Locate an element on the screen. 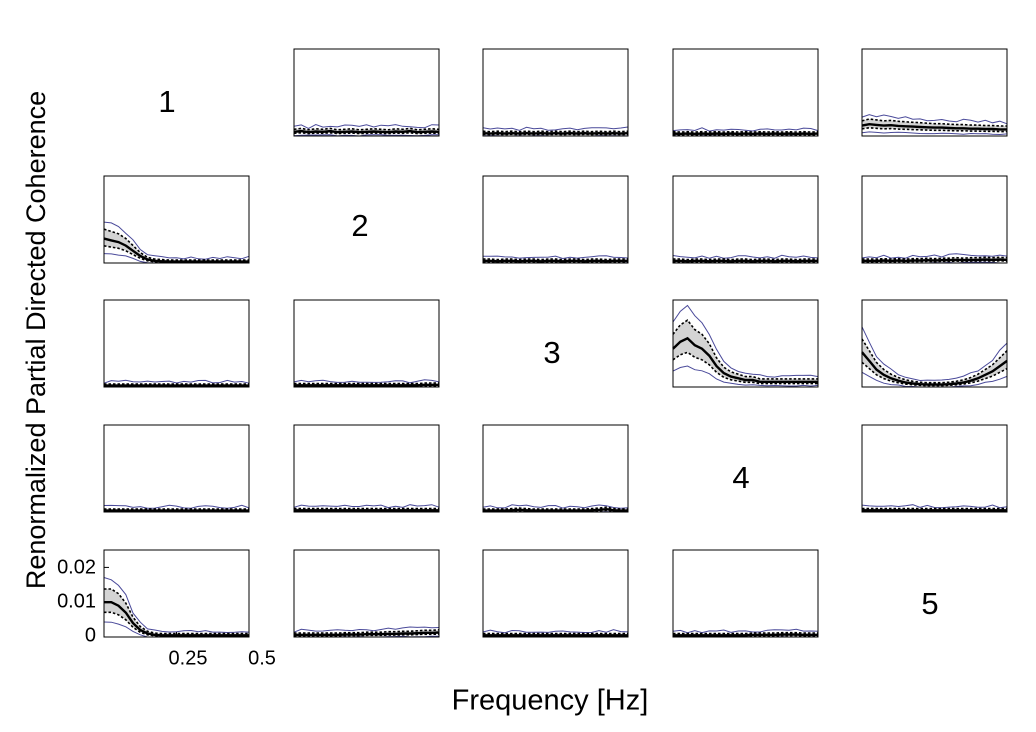  panel-4-2-frame is located at coordinates (366, 468).